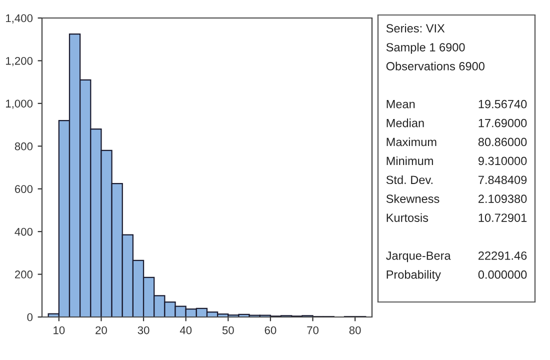  I want to click on text: Kurtosis 10.72901, so click(456, 217).